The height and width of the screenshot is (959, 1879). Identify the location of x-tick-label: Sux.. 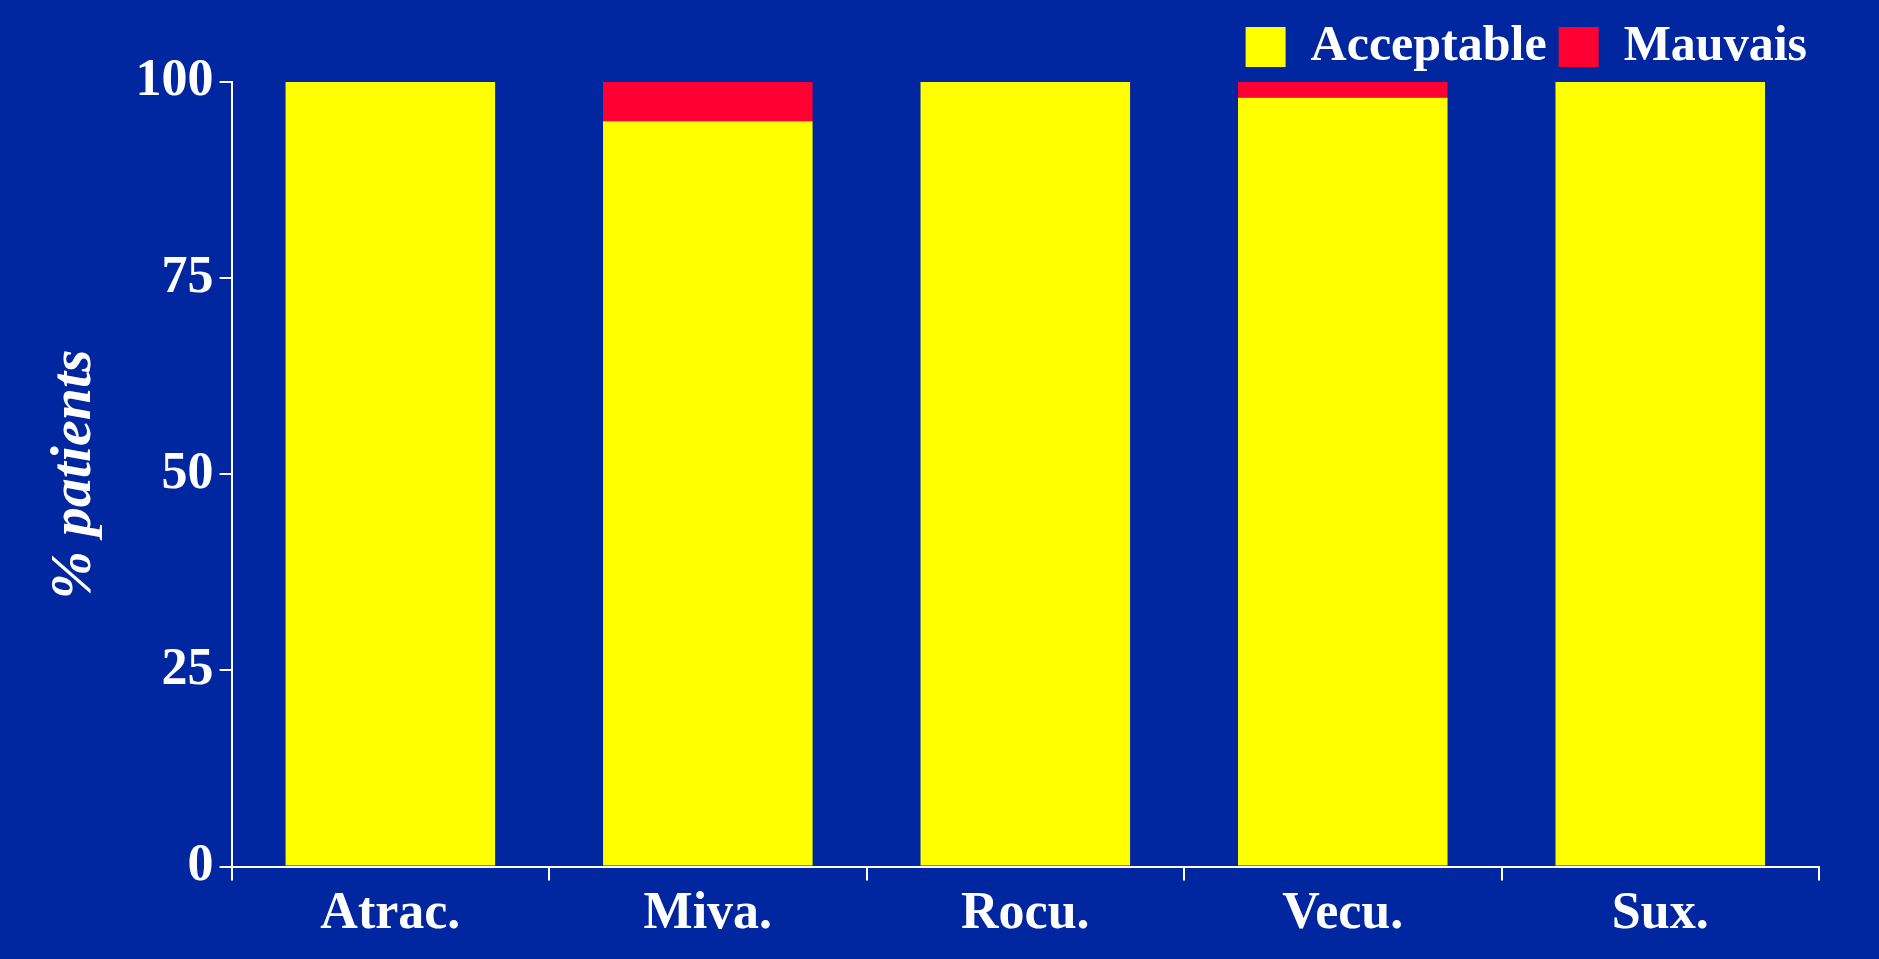
(1660, 911).